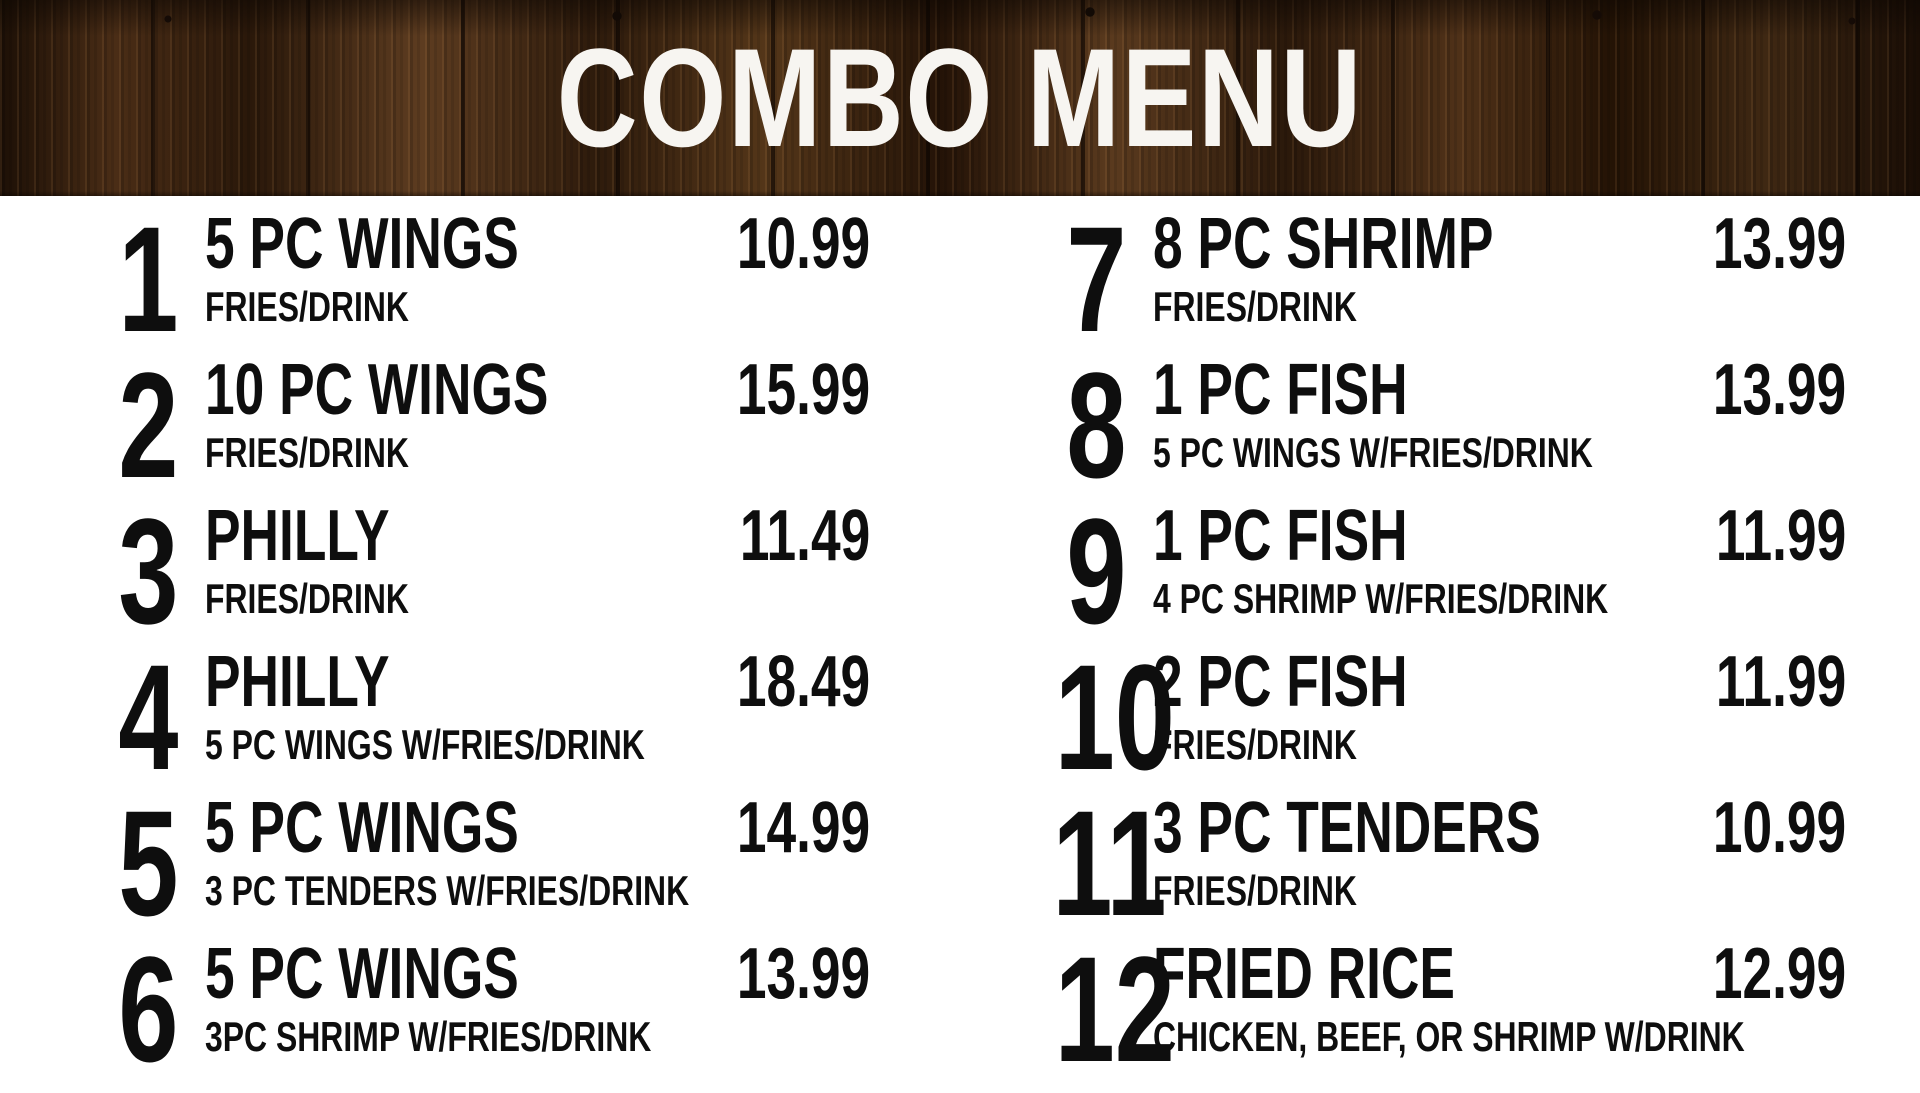 Image resolution: width=1920 pixels, height=1093 pixels. I want to click on item-detail: 4 PC SHRIMP W/FRIES/DRINK, so click(1411, 598).